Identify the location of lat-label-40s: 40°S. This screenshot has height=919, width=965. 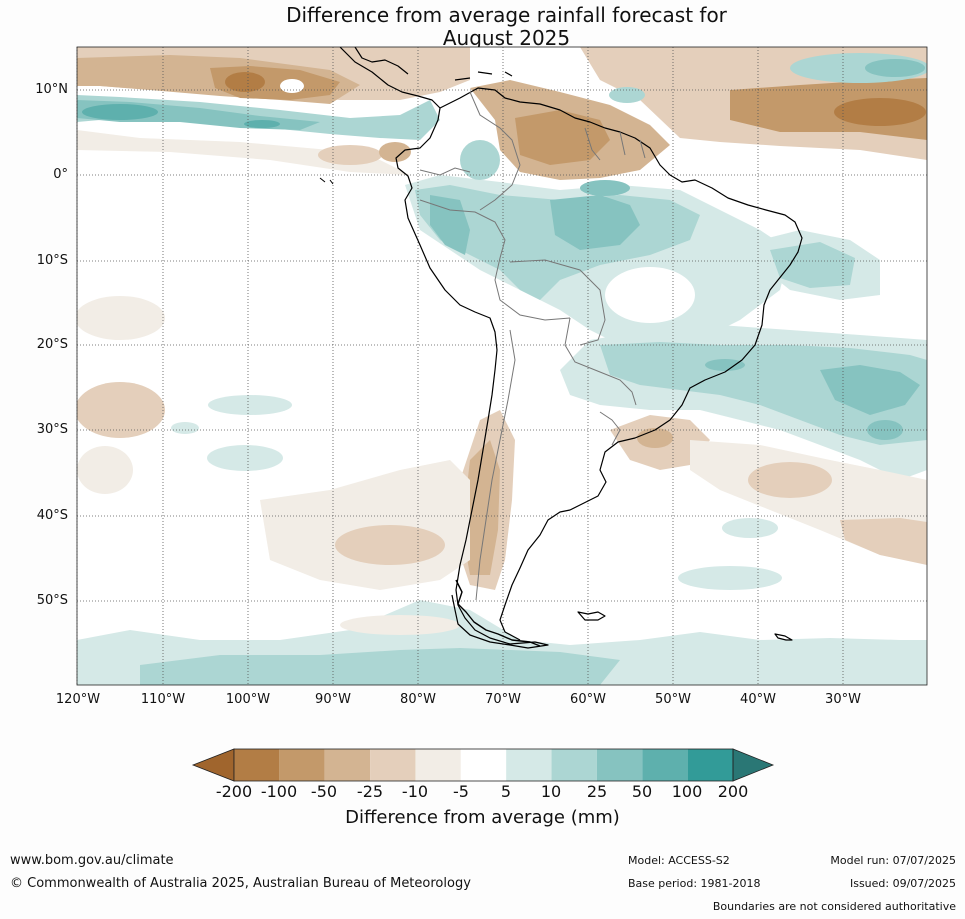
(52, 515).